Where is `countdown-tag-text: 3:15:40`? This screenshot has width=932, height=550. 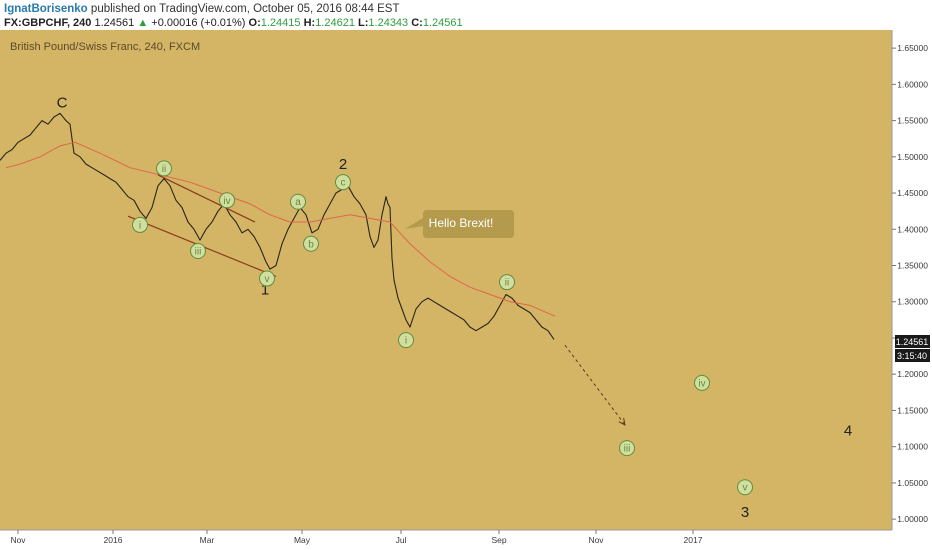
countdown-tag-text: 3:15:40 is located at coordinates (912, 356).